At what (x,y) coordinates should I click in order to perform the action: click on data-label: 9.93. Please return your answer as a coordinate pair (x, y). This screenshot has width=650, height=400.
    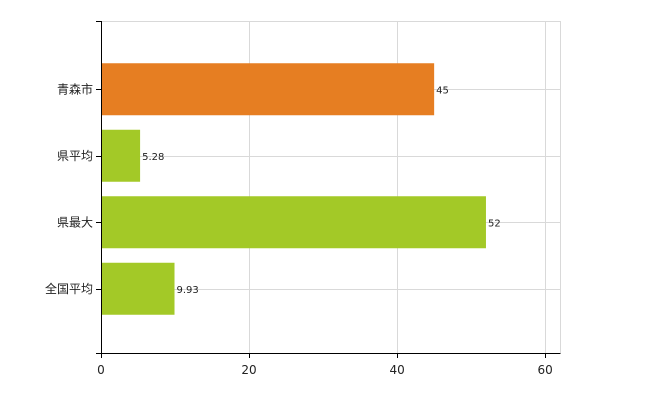
    Looking at the image, I should click on (188, 290).